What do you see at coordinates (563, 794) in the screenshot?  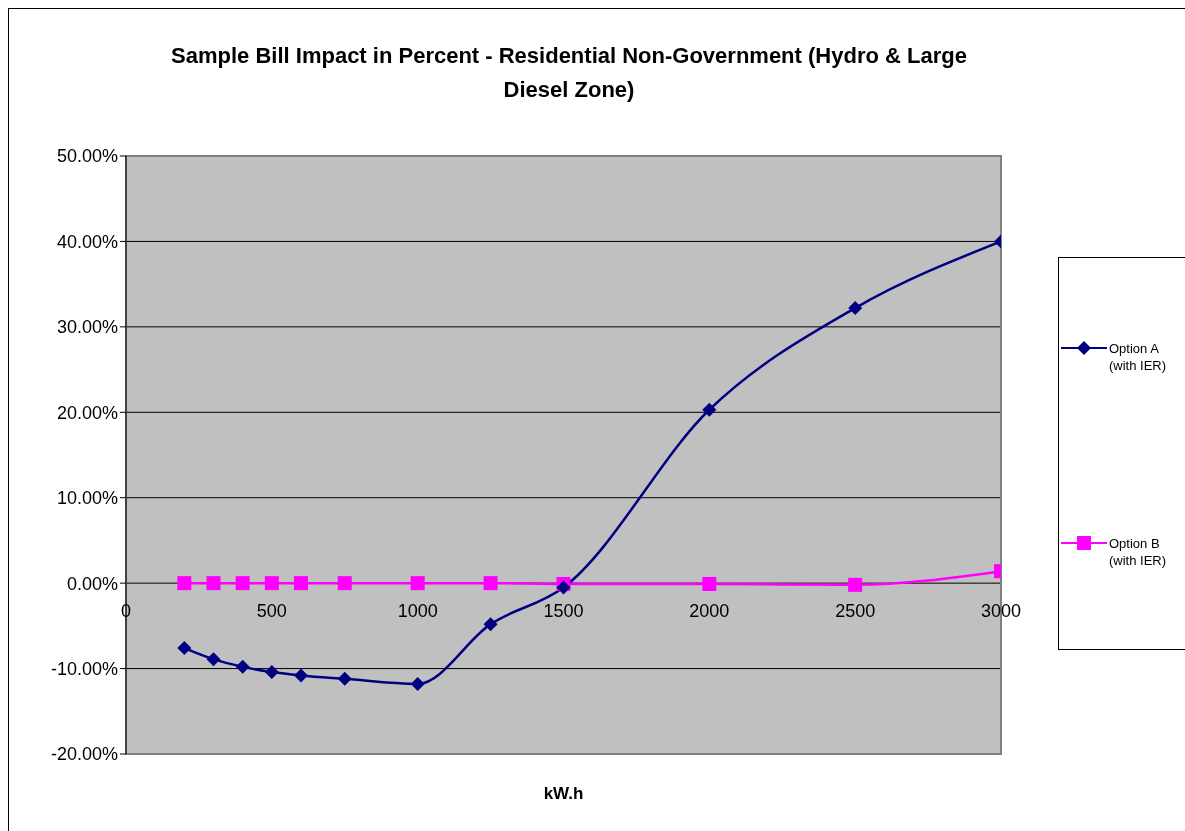 I see `x-axis-title: kW.h` at bounding box center [563, 794].